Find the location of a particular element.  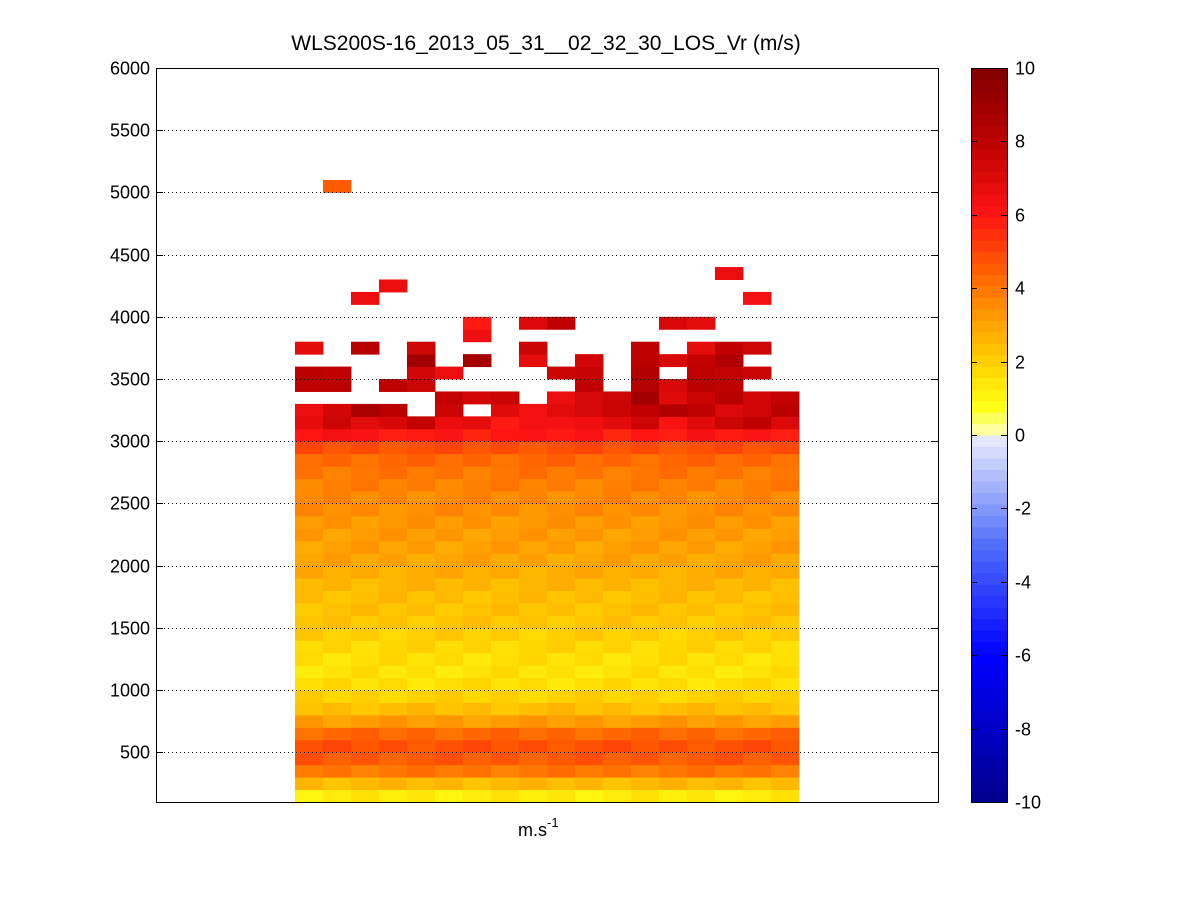

colorbar-tick-label: 4 is located at coordinates (1020, 289).